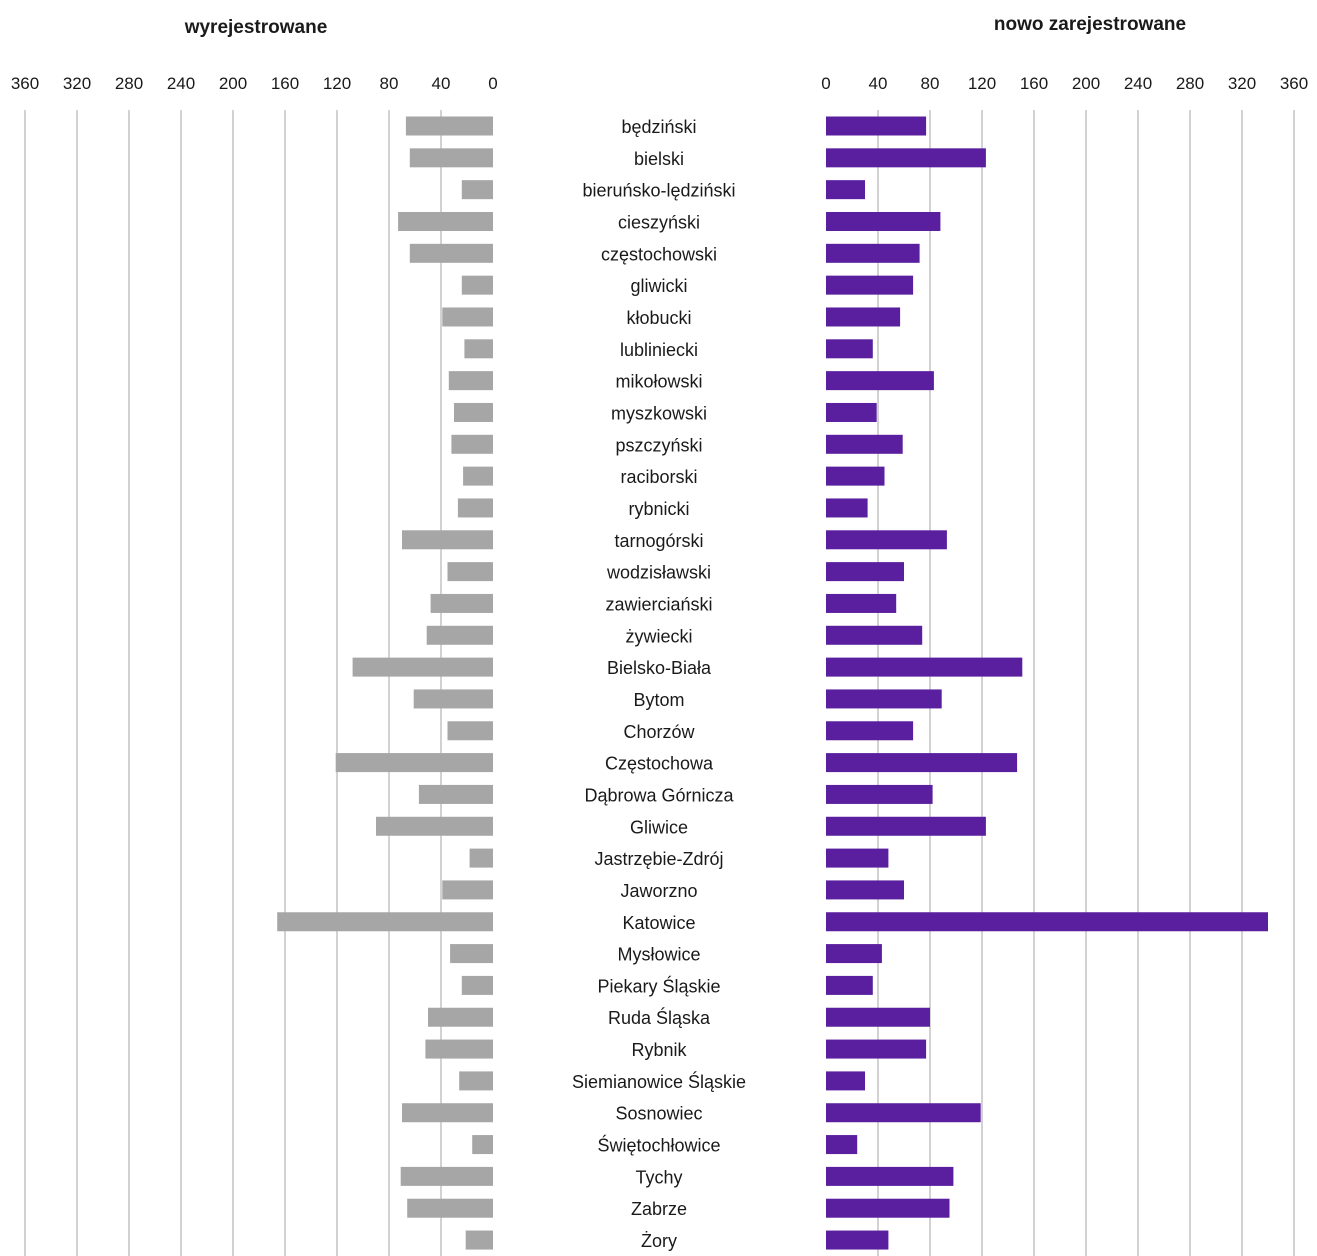 The image size is (1317, 1256). Describe the element at coordinates (385, 683) in the screenshot. I see `left-bars` at that location.